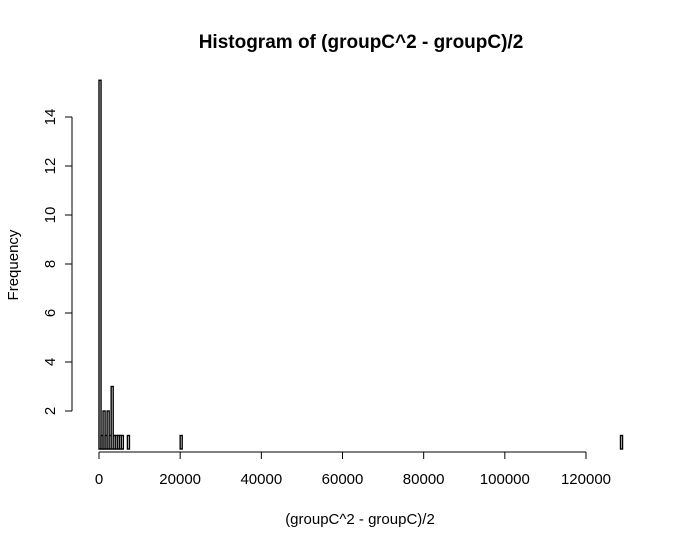 The width and height of the screenshot is (684, 548). I want to click on y-tick-label: 2, so click(50, 411).